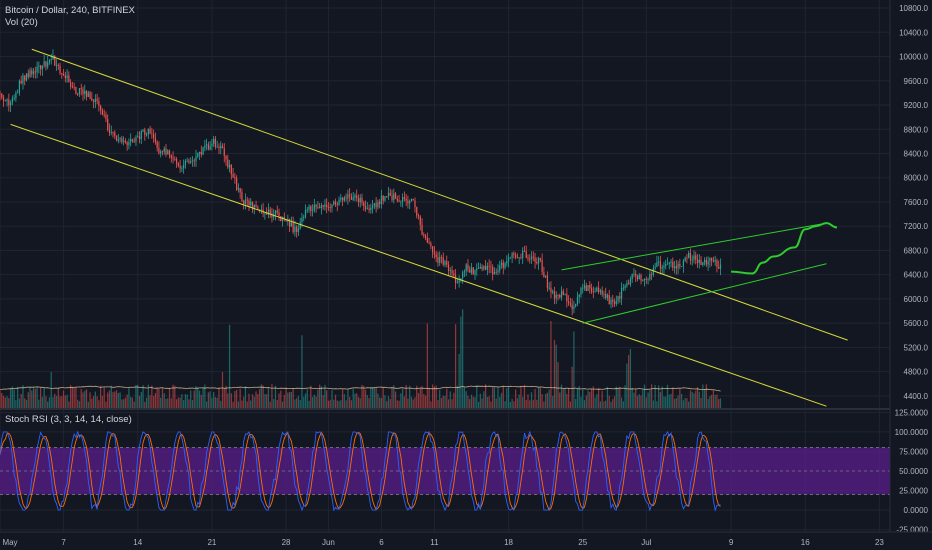 This screenshot has width=932, height=550. What do you see at coordinates (694, 246) in the screenshot?
I see `ascending-channel-upper-line` at bounding box center [694, 246].